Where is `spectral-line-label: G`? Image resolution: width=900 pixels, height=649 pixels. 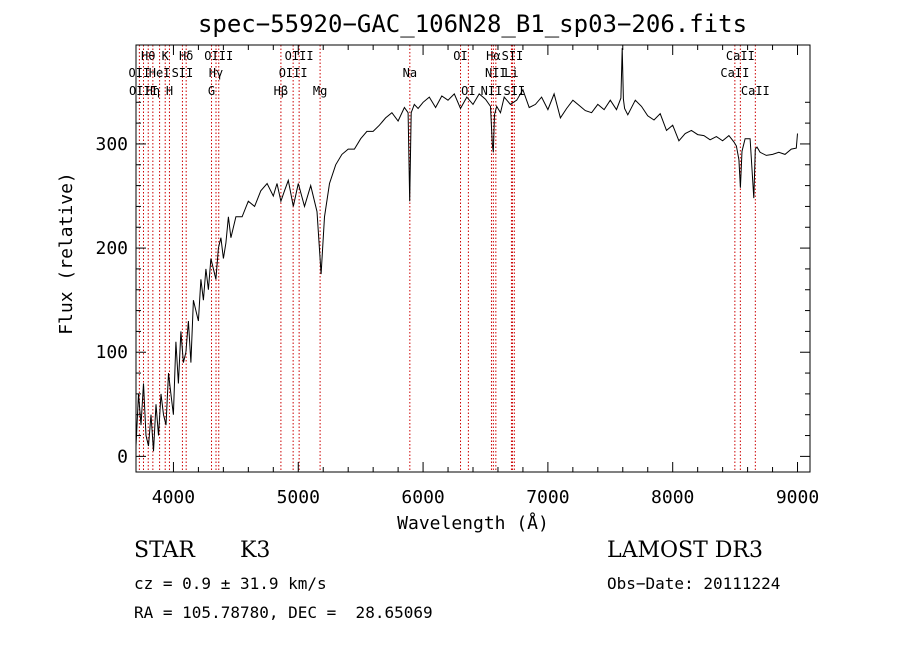
spectral-line-label: G is located at coordinates (211, 91).